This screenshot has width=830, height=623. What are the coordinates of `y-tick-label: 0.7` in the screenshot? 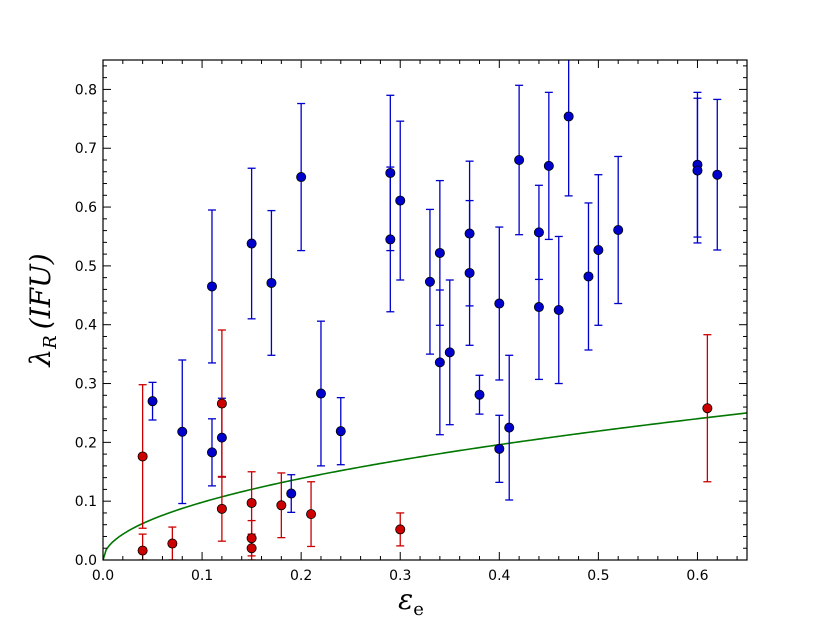 It's located at (86, 149).